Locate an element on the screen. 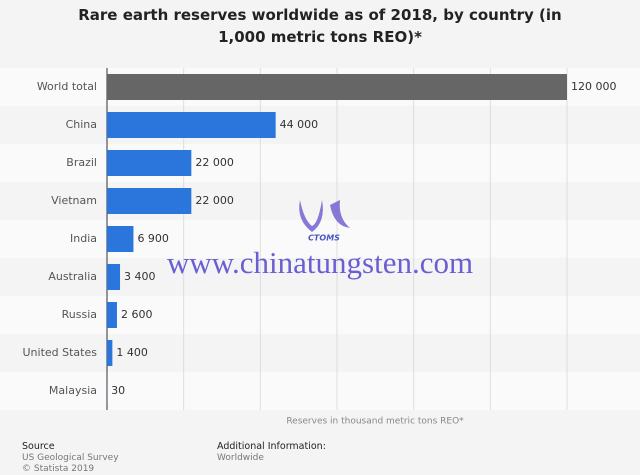 Image resolution: width=640 pixels, height=475 pixels. watermark-logo is located at coordinates (324, 216).